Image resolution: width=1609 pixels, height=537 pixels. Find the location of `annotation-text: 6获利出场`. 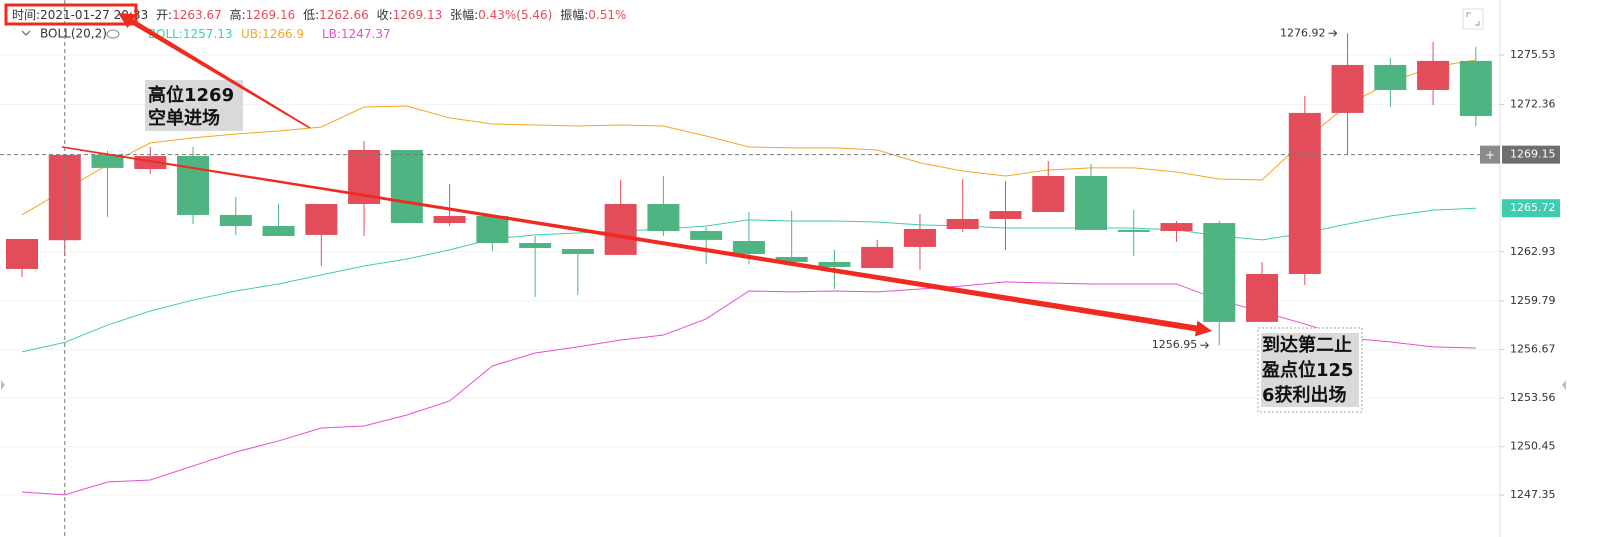

annotation-text: 6获利出场 is located at coordinates (1304, 395).